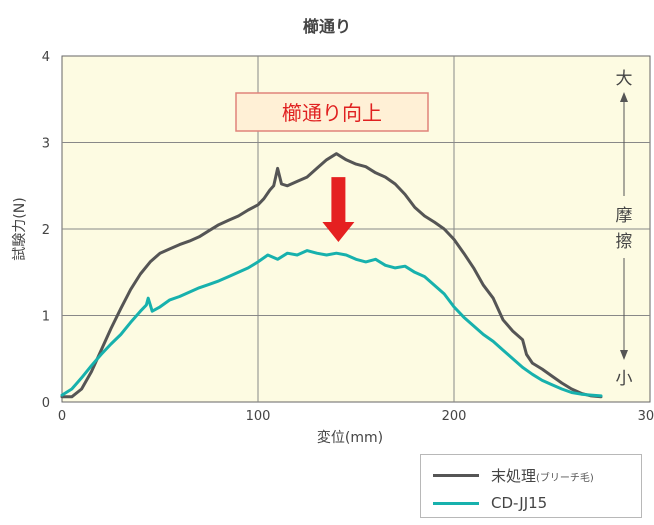 This screenshot has height=525, width=654. Describe the element at coordinates (46, 317) in the screenshot. I see `y-tick-label-1: 1` at that location.